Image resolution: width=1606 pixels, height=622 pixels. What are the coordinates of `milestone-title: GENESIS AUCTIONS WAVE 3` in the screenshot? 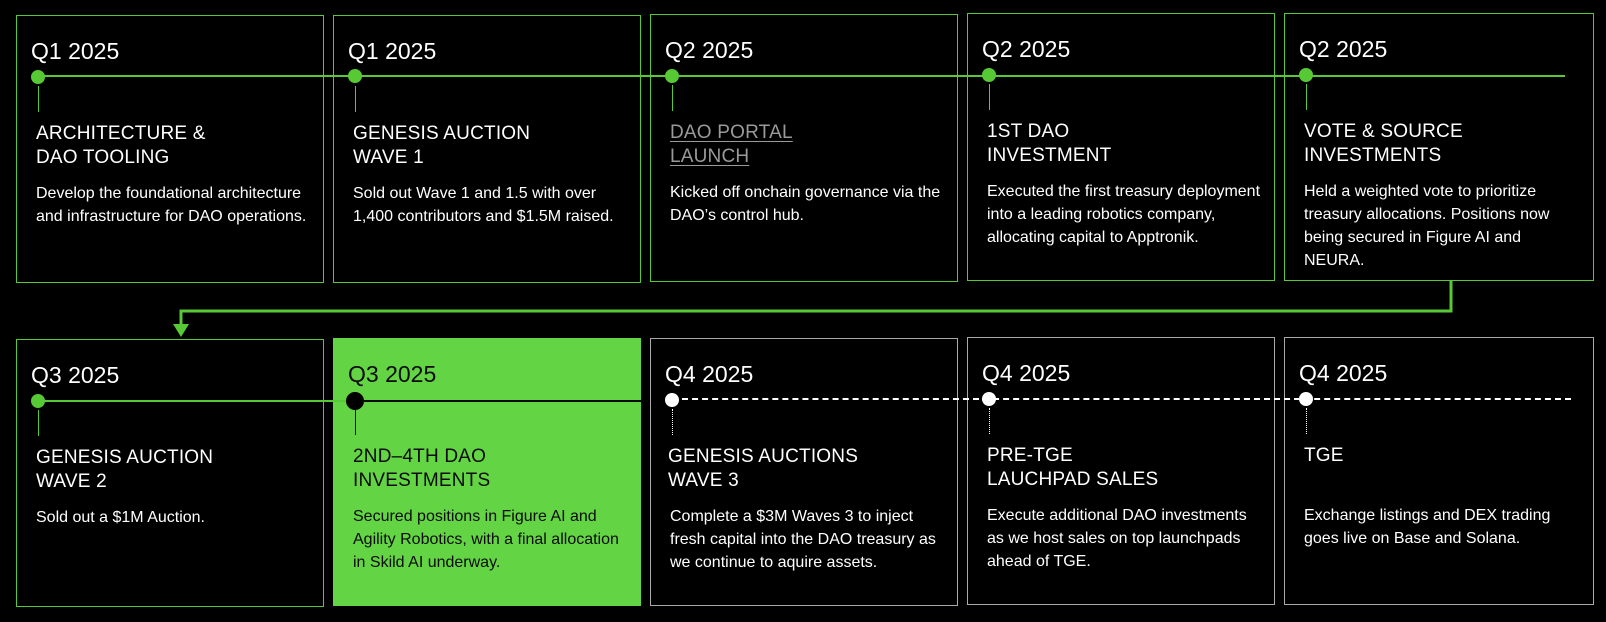 It's located at (763, 468).